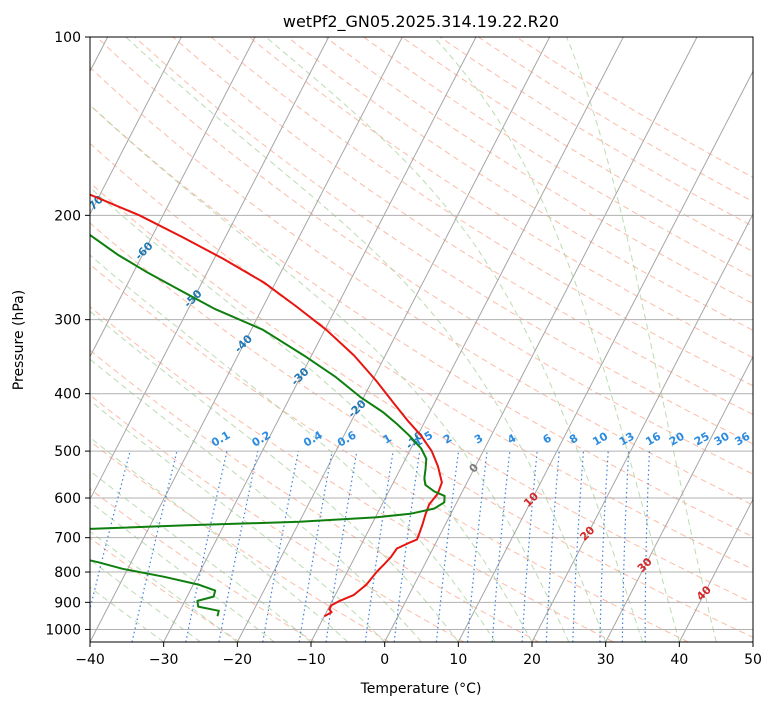  Describe the element at coordinates (447, 439) in the screenshot. I see `mixing-ratio-label: 2` at that location.